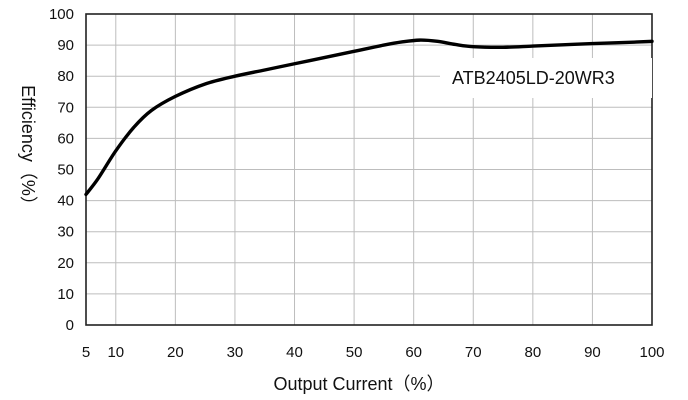 This screenshot has height=400, width=688. Describe the element at coordinates (413, 352) in the screenshot. I see `x-tick-label: 60` at that location.